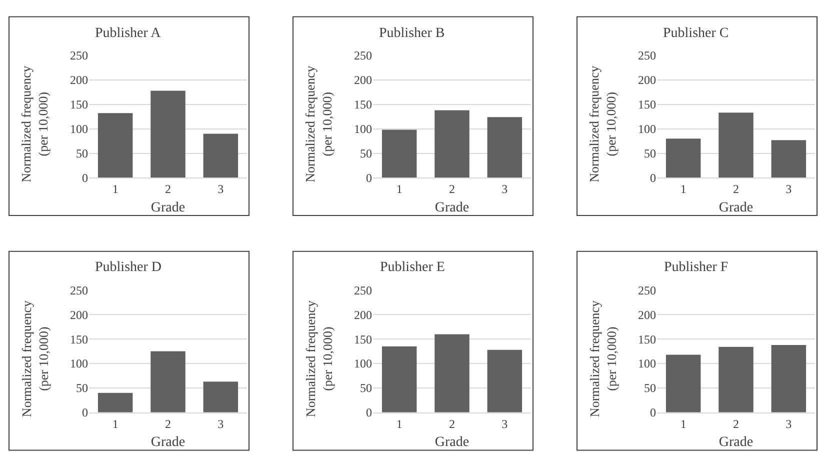 The image size is (818, 465). Describe the element at coordinates (412, 33) in the screenshot. I see `chart-title: Publisher B` at that location.